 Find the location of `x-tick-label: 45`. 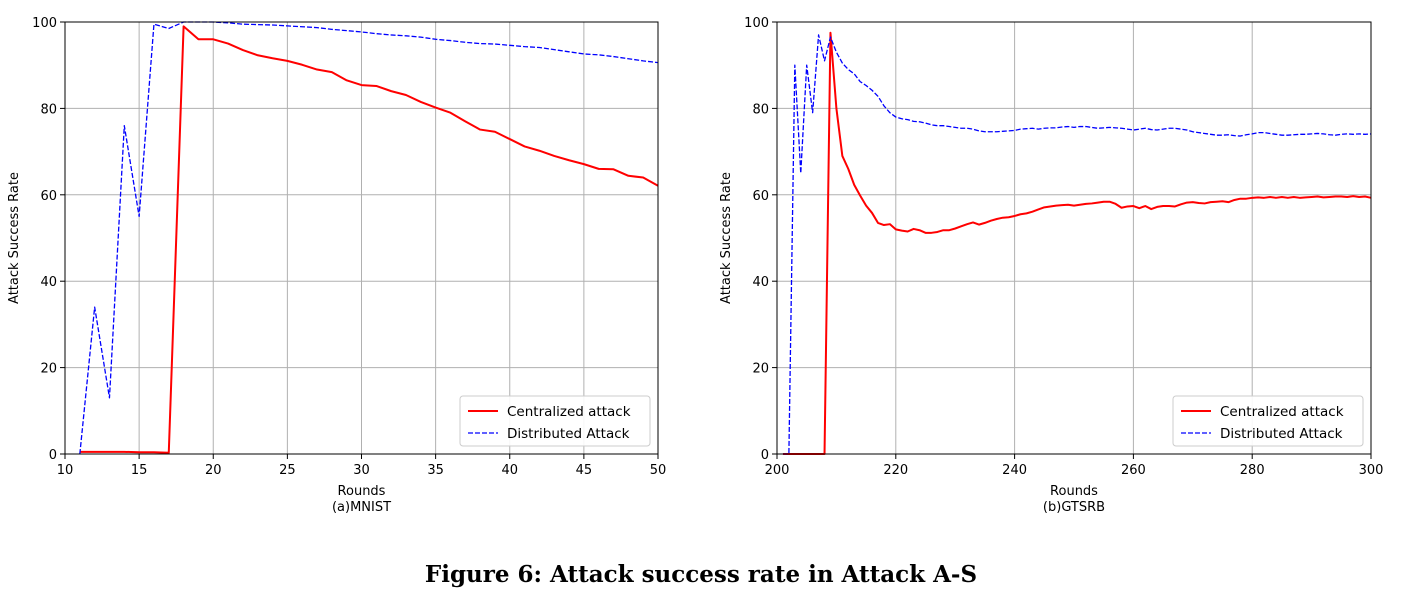

x-tick-label: 45 is located at coordinates (584, 470).